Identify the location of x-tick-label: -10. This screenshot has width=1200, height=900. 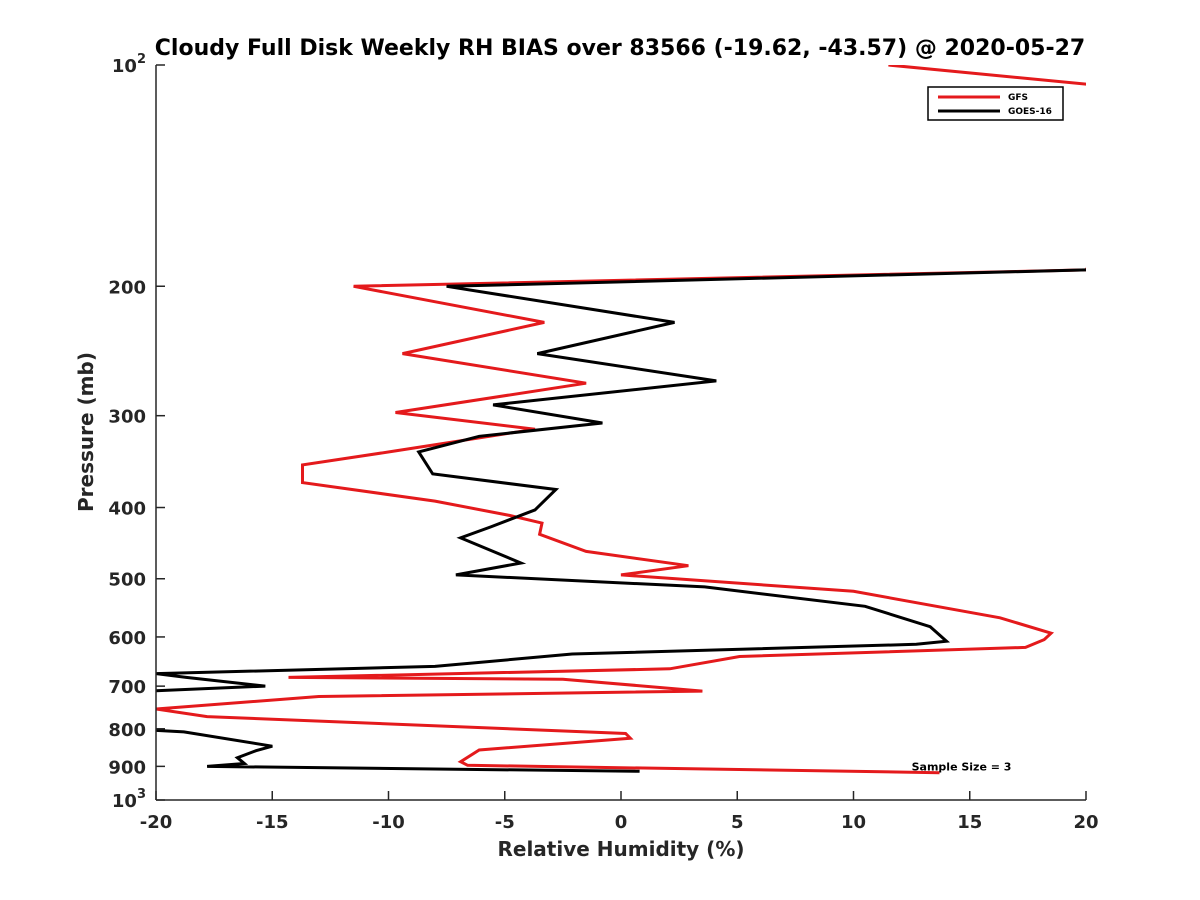
(388, 822).